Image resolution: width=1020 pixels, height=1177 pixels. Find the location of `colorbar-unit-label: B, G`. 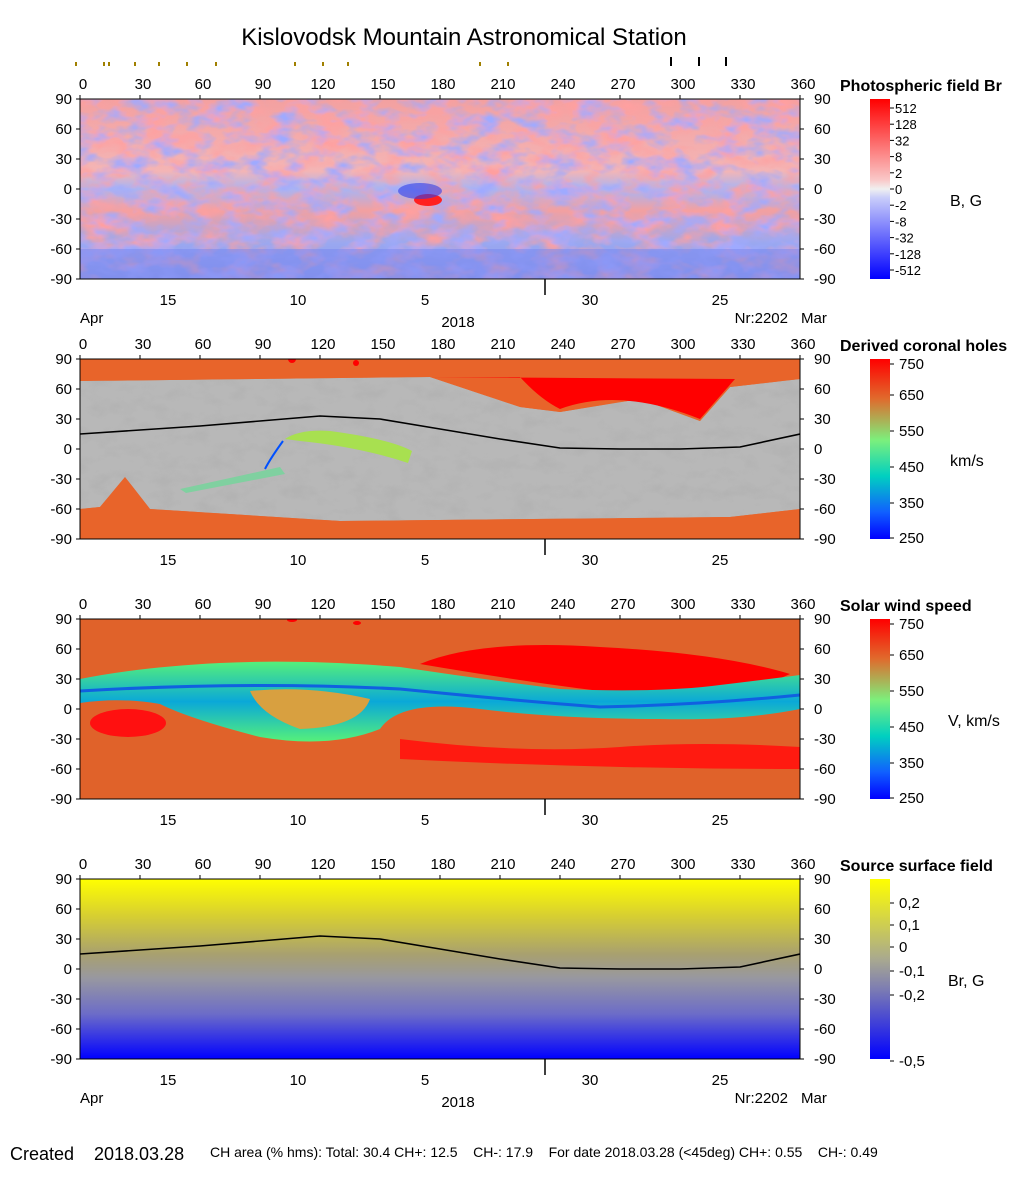

colorbar-unit-label: B, G is located at coordinates (966, 201).